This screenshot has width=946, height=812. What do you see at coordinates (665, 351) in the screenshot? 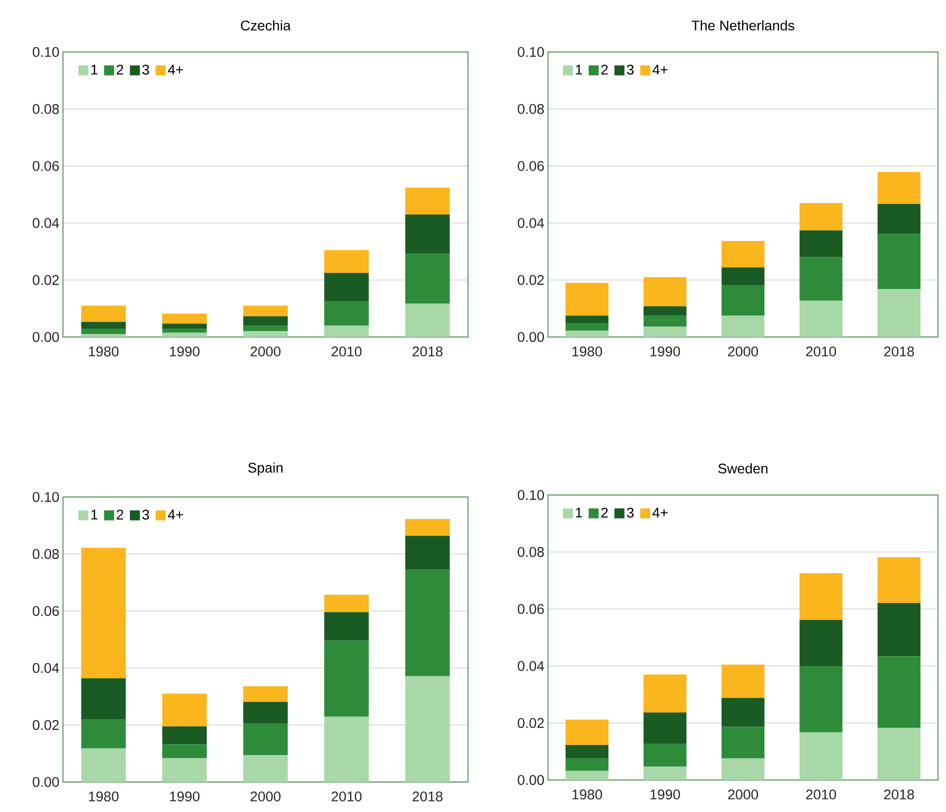
I see `x-tick-label: 1990` at bounding box center [665, 351].